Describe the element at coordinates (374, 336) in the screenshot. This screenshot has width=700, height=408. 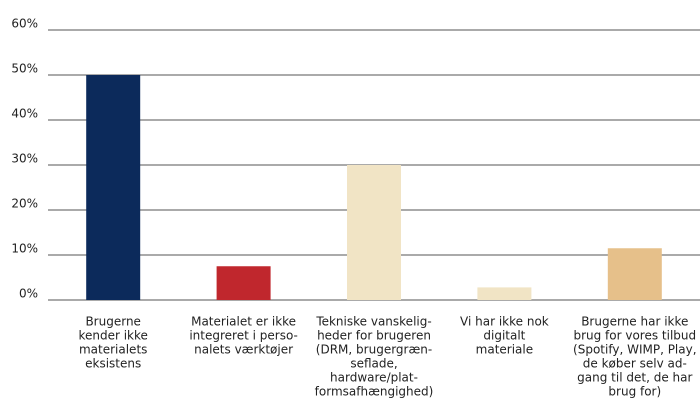
I see `x-tick-label: heder for brugeren` at that location.